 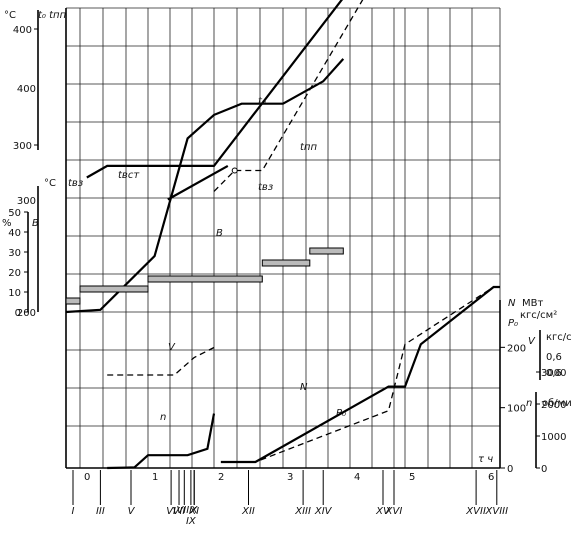 What do you see at coordinates (14, 233) in the screenshot?
I see `ticklabel-vacuum-4: 40` at bounding box center [14, 233].